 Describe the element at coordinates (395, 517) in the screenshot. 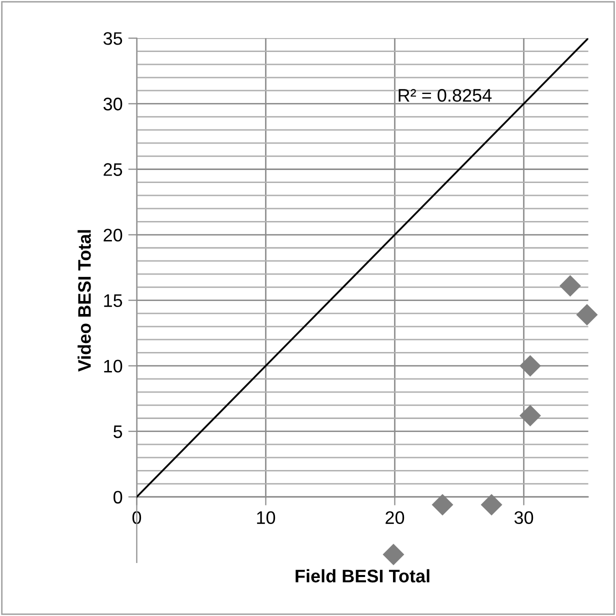

I see `x-tick-label: 20` at that location.